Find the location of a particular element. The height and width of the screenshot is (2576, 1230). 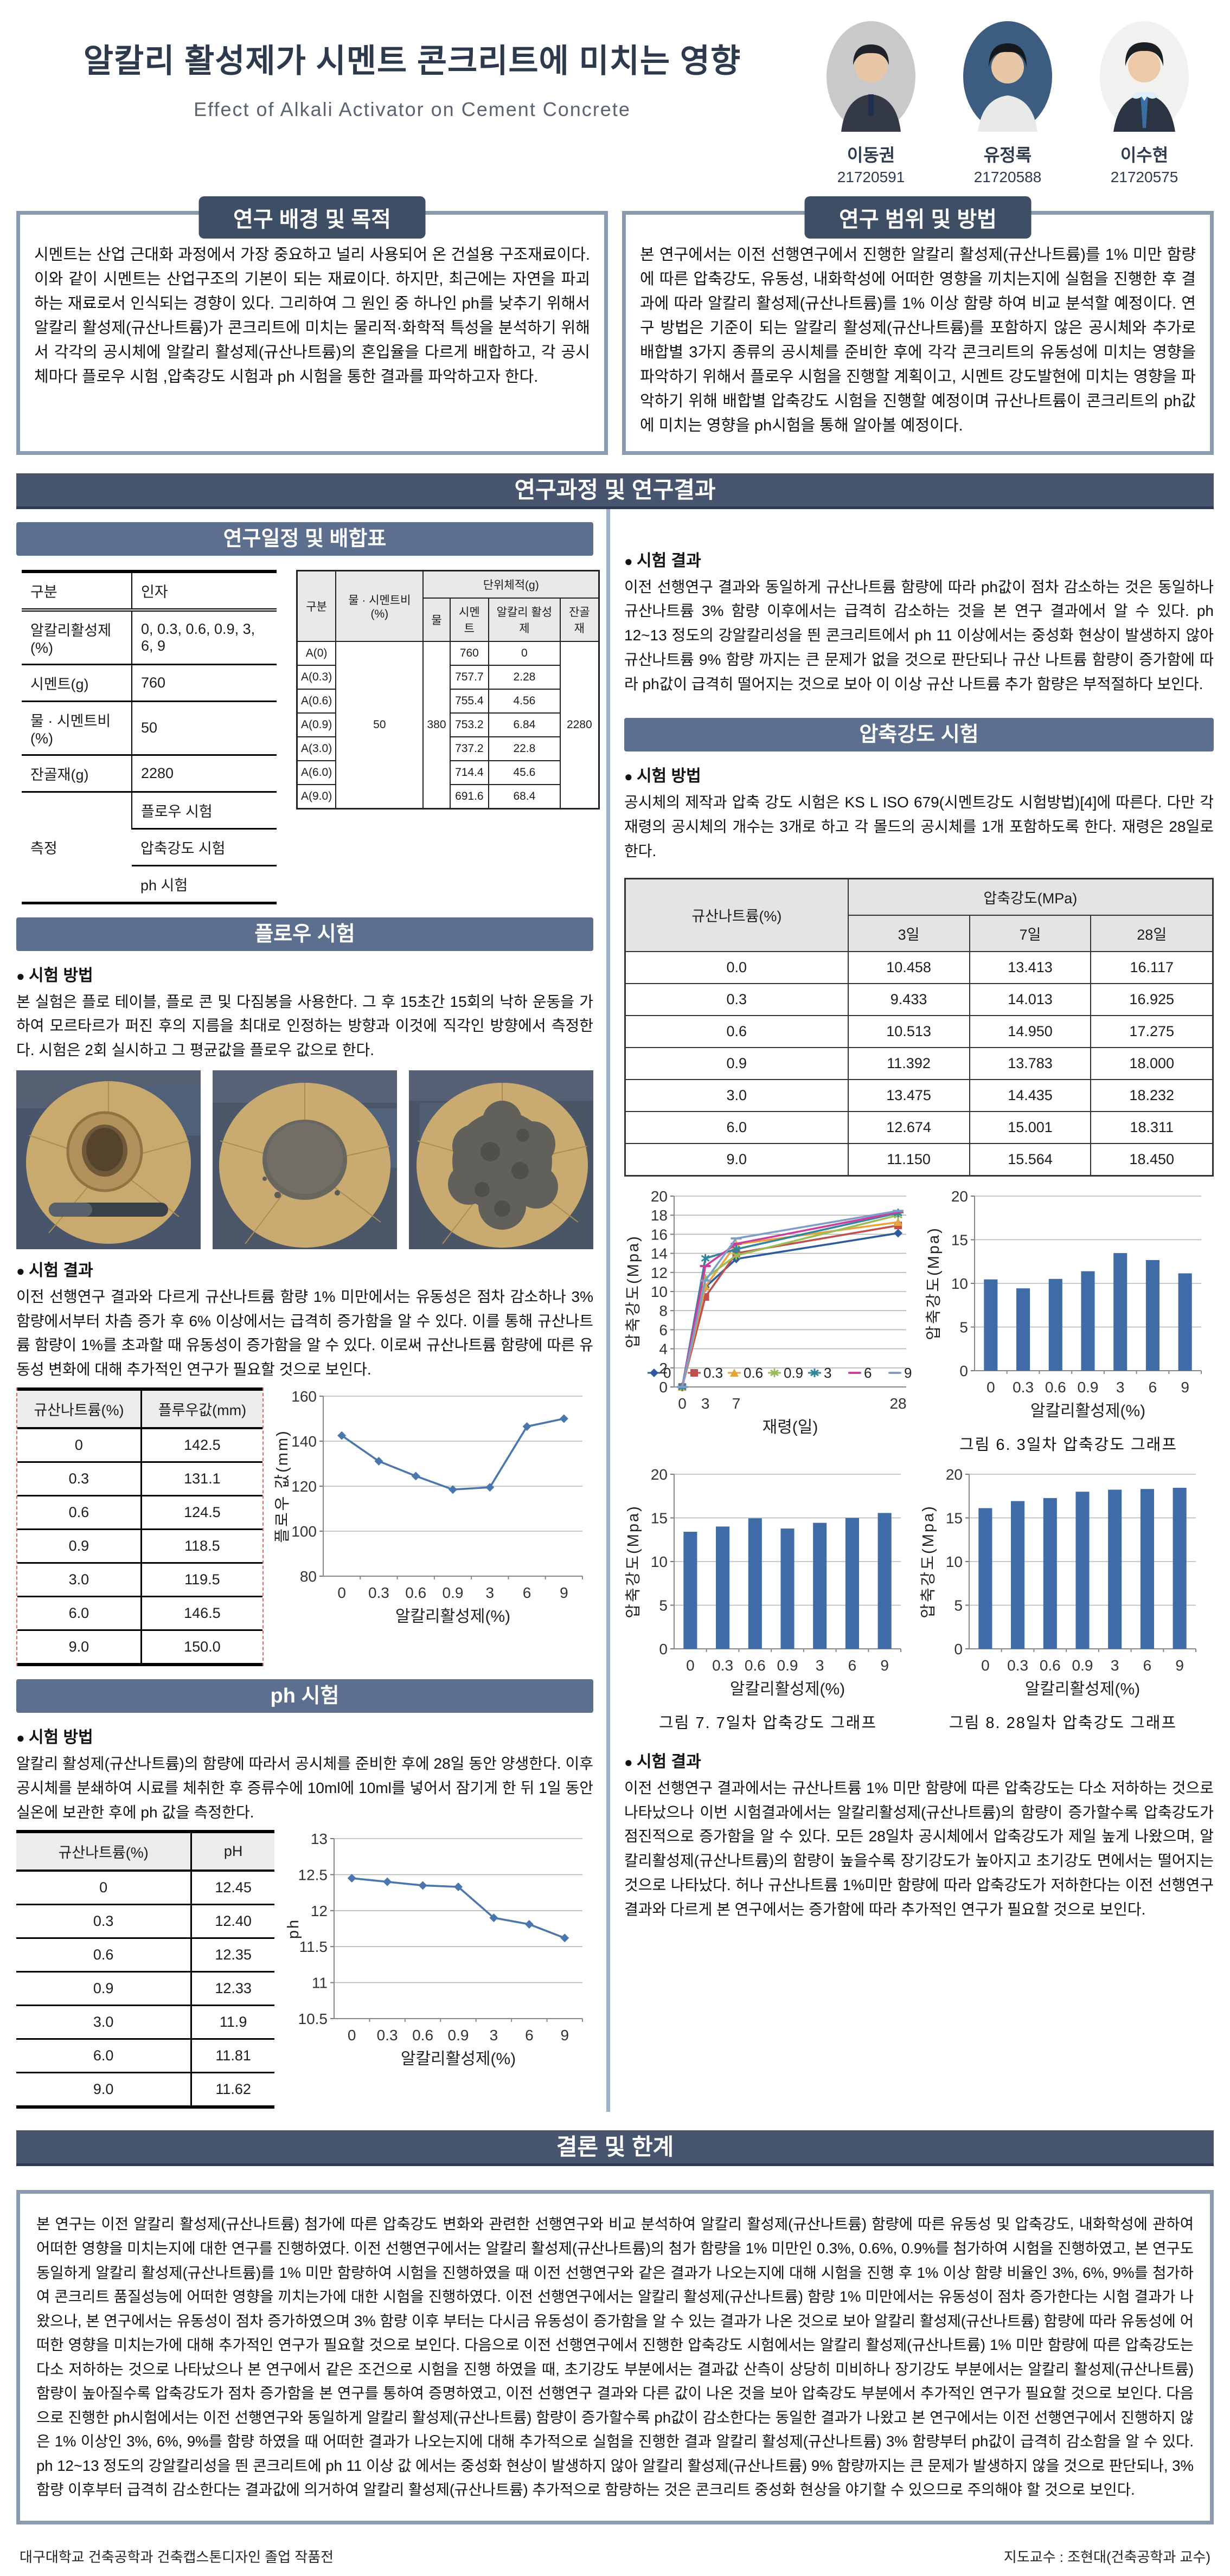

flow-method-label: 시험 방법 is located at coordinates (304, 974).